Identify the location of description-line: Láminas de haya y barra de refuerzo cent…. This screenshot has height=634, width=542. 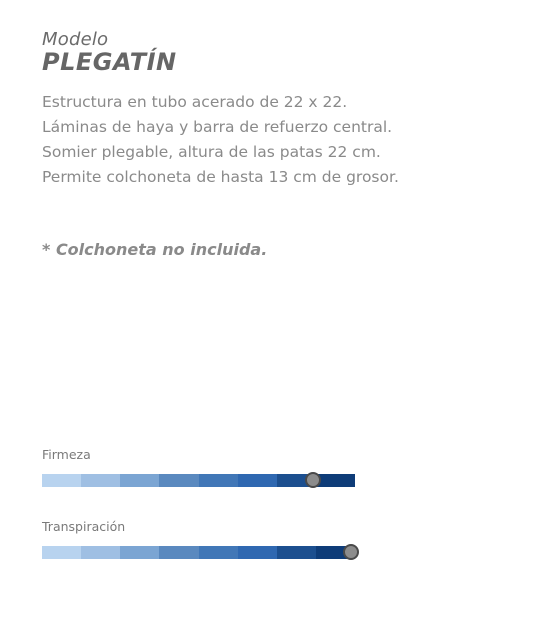
(217, 127).